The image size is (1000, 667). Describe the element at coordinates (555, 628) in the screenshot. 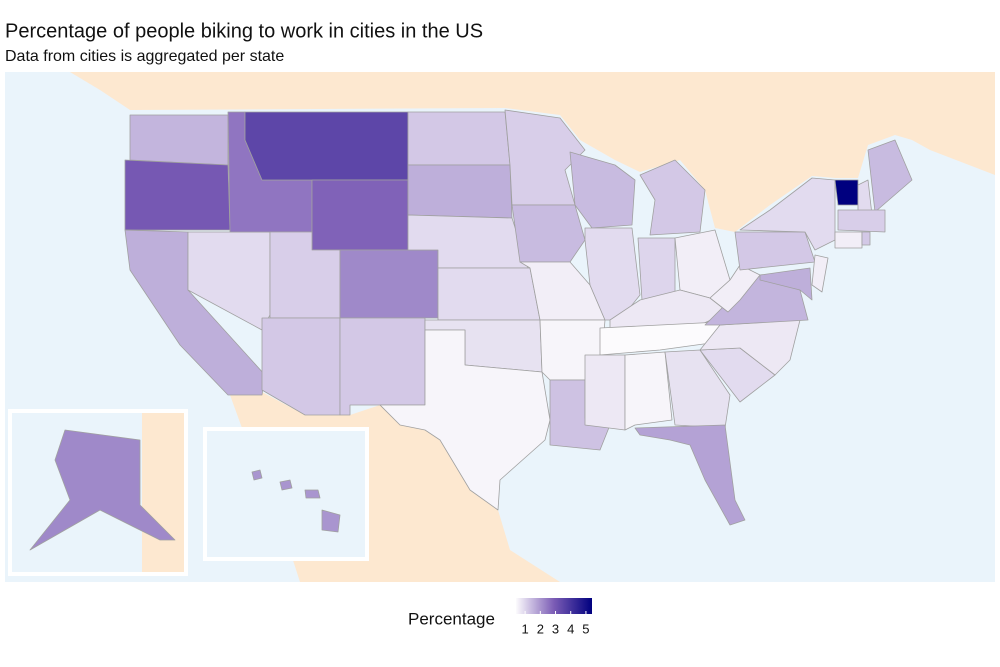

I see `legend-tick-label: 3` at that location.